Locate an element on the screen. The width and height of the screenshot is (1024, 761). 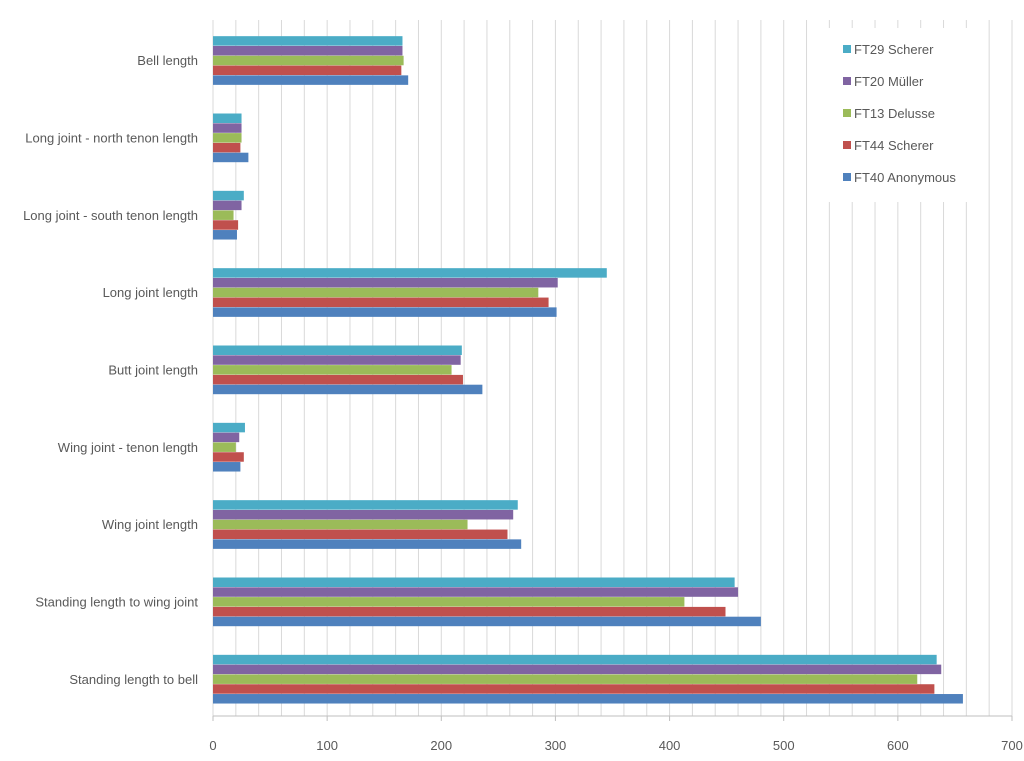
x-tick-label: 200 is located at coordinates (441, 745).